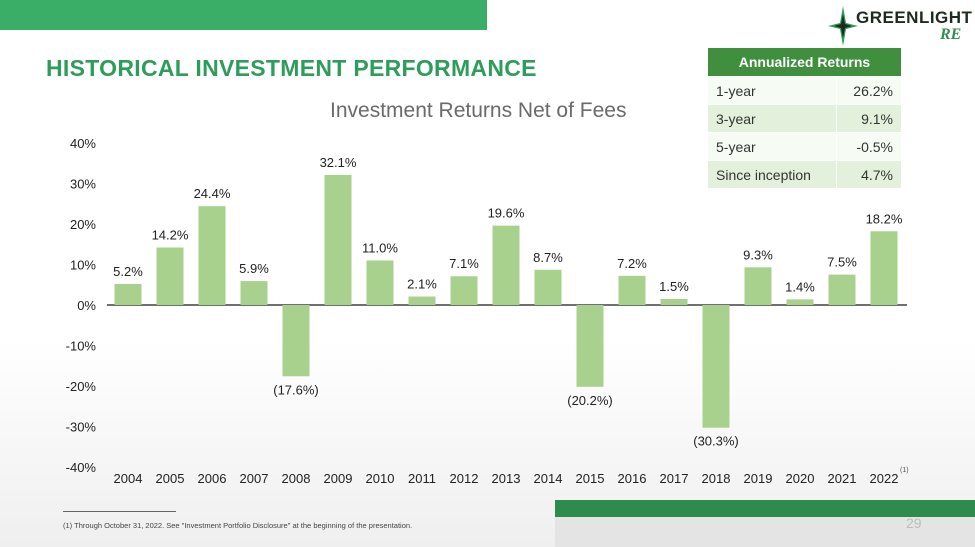  I want to click on table-row: 3-year 9.1%, so click(804, 118).